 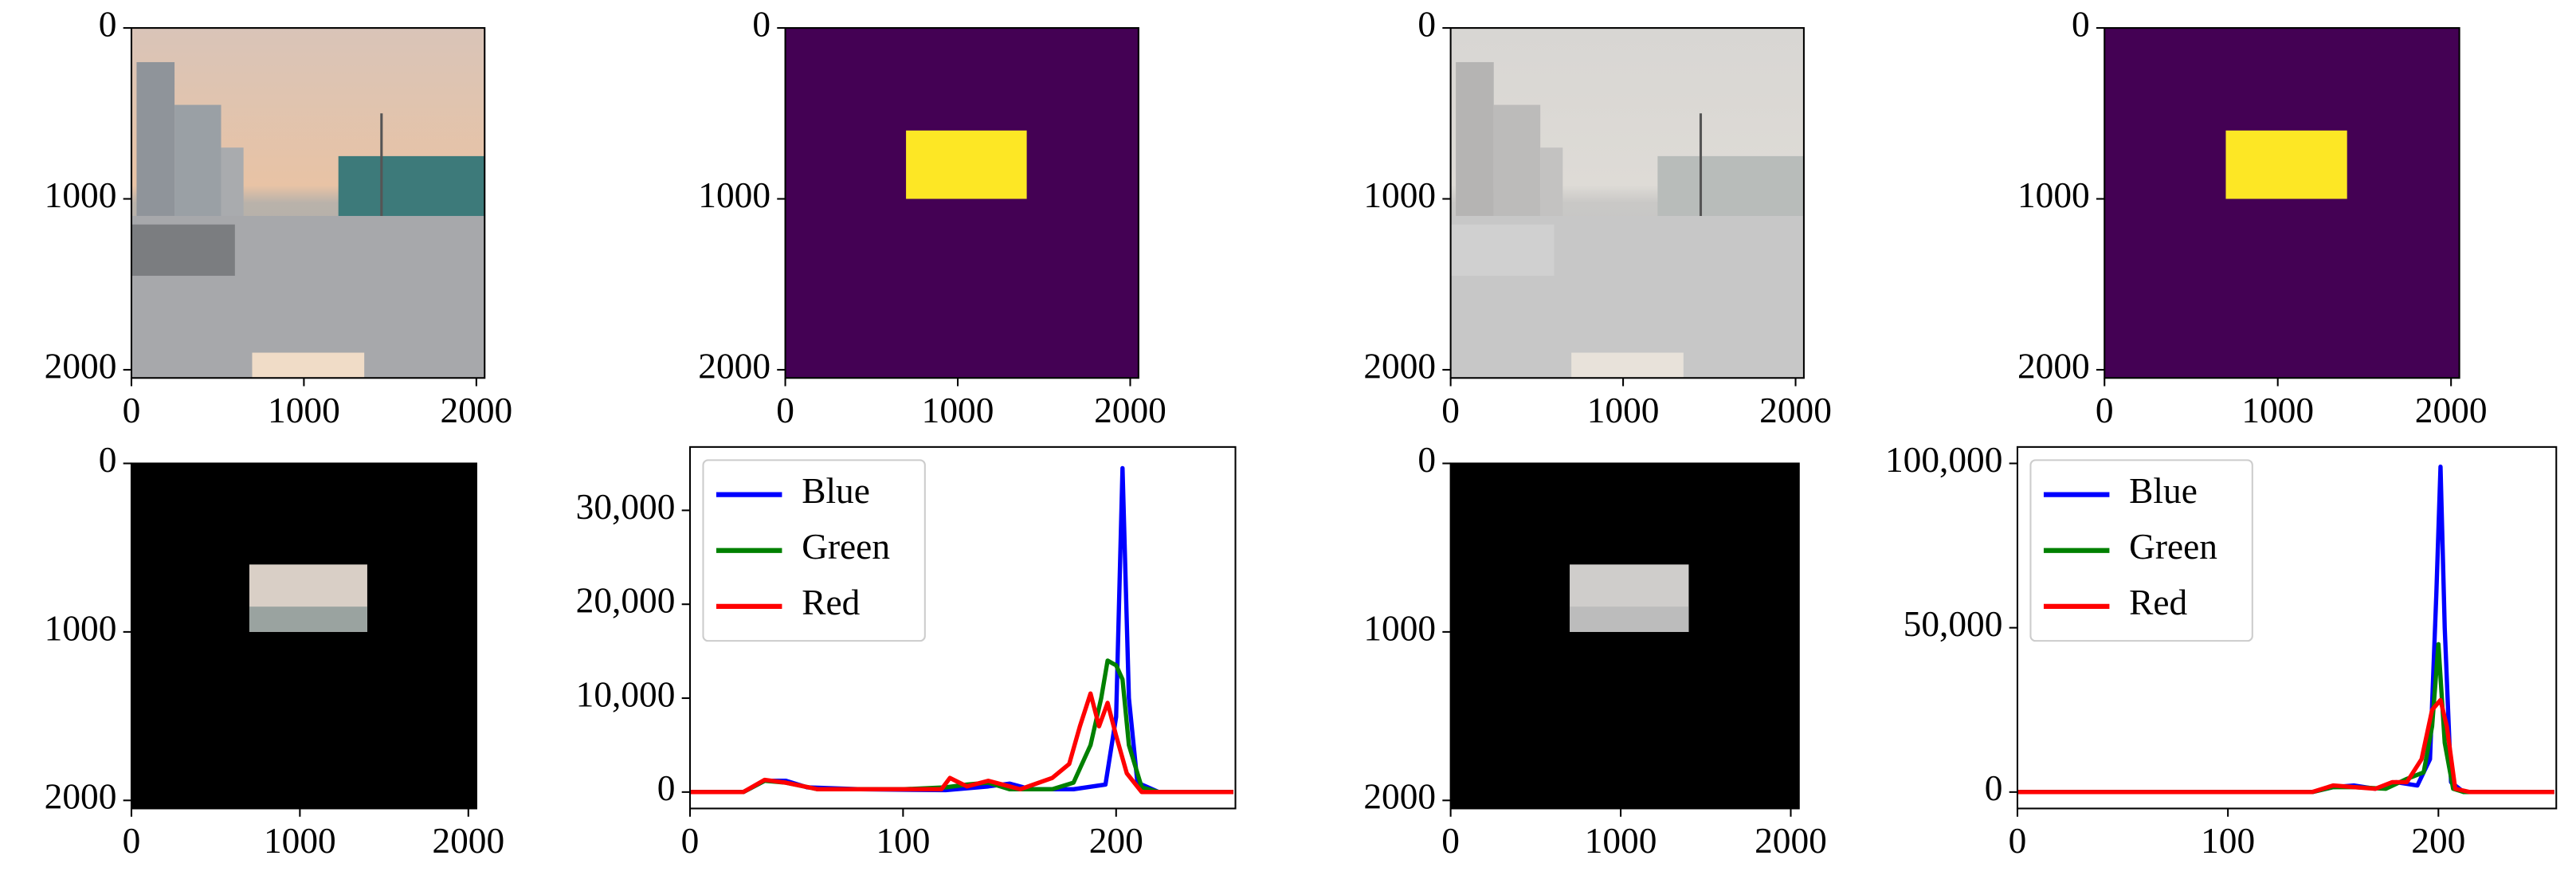 I want to click on y-tick-label: 100,000, so click(x=1943, y=460).